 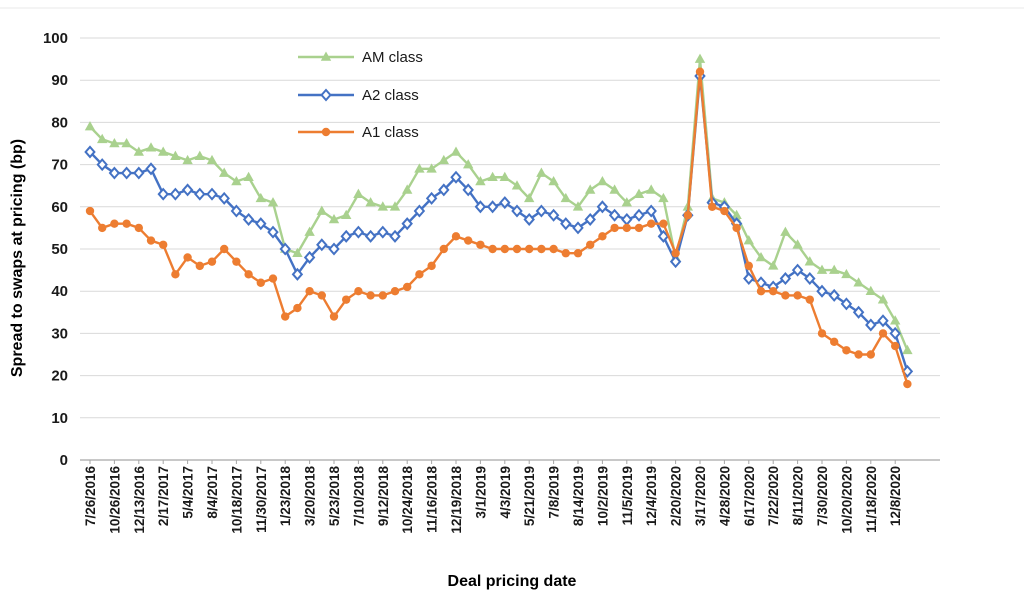 What do you see at coordinates (360, 57) in the screenshot?
I see `legend-item-am-class: AM class` at bounding box center [360, 57].